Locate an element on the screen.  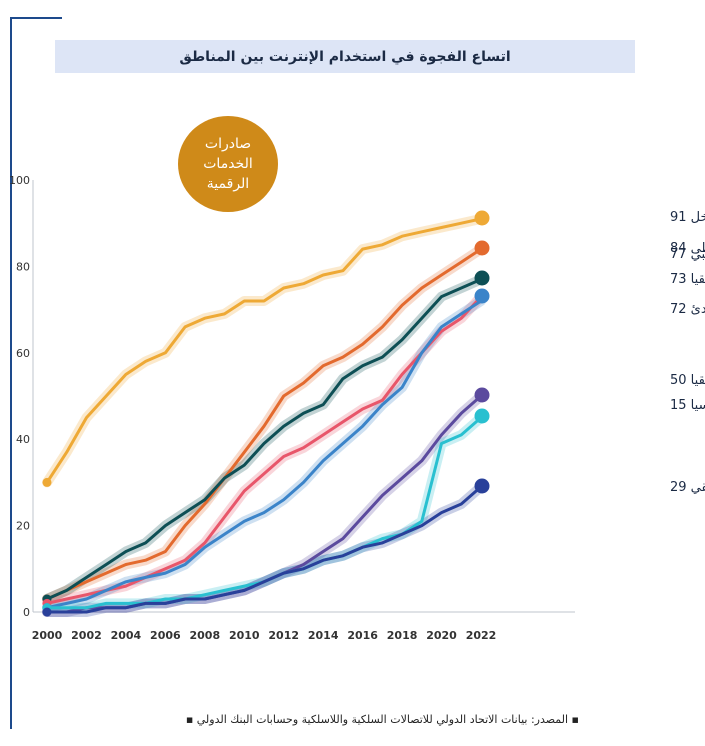
x-tick-label: 2010 is located at coordinates (244, 635).